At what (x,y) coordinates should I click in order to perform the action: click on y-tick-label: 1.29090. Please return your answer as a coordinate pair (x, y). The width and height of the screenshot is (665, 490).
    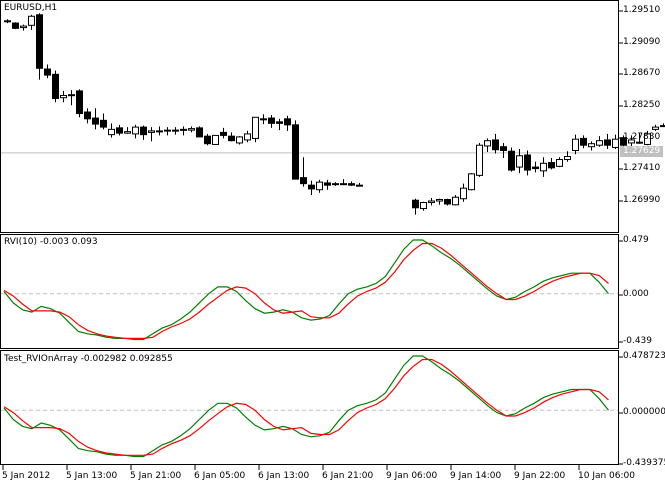
    Looking at the image, I should click on (642, 42).